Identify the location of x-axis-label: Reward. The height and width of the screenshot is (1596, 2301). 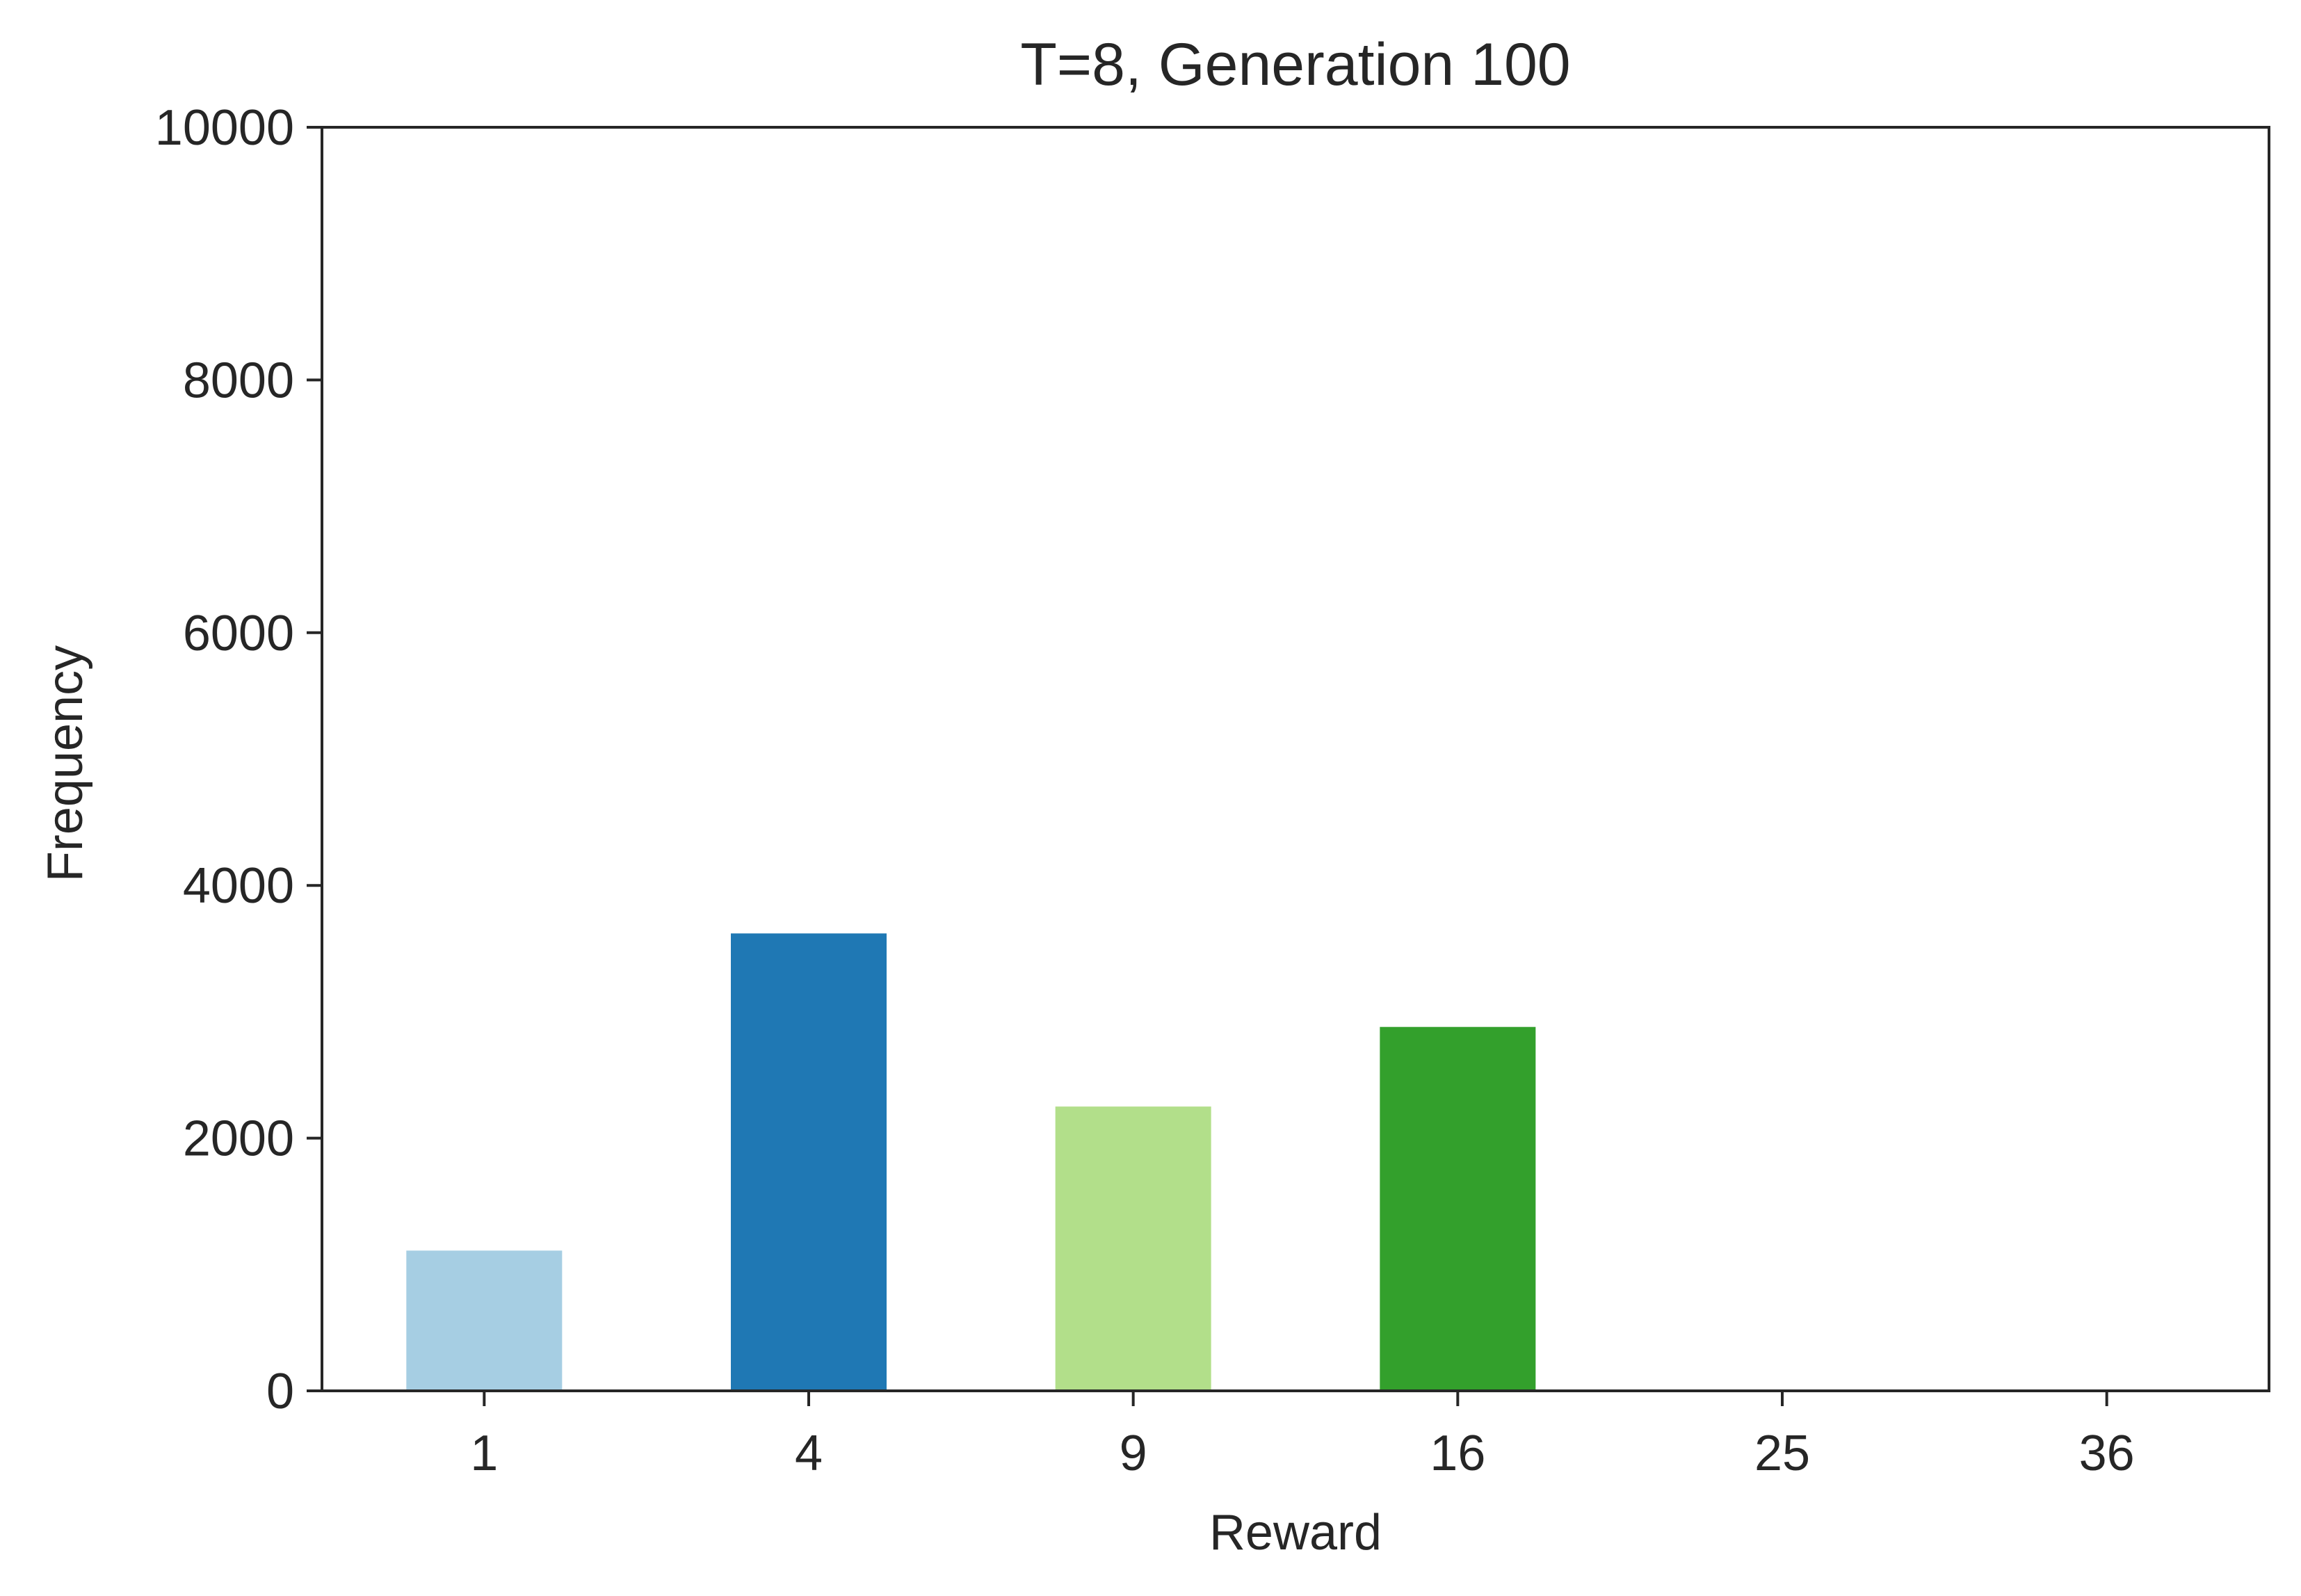
(1295, 1533).